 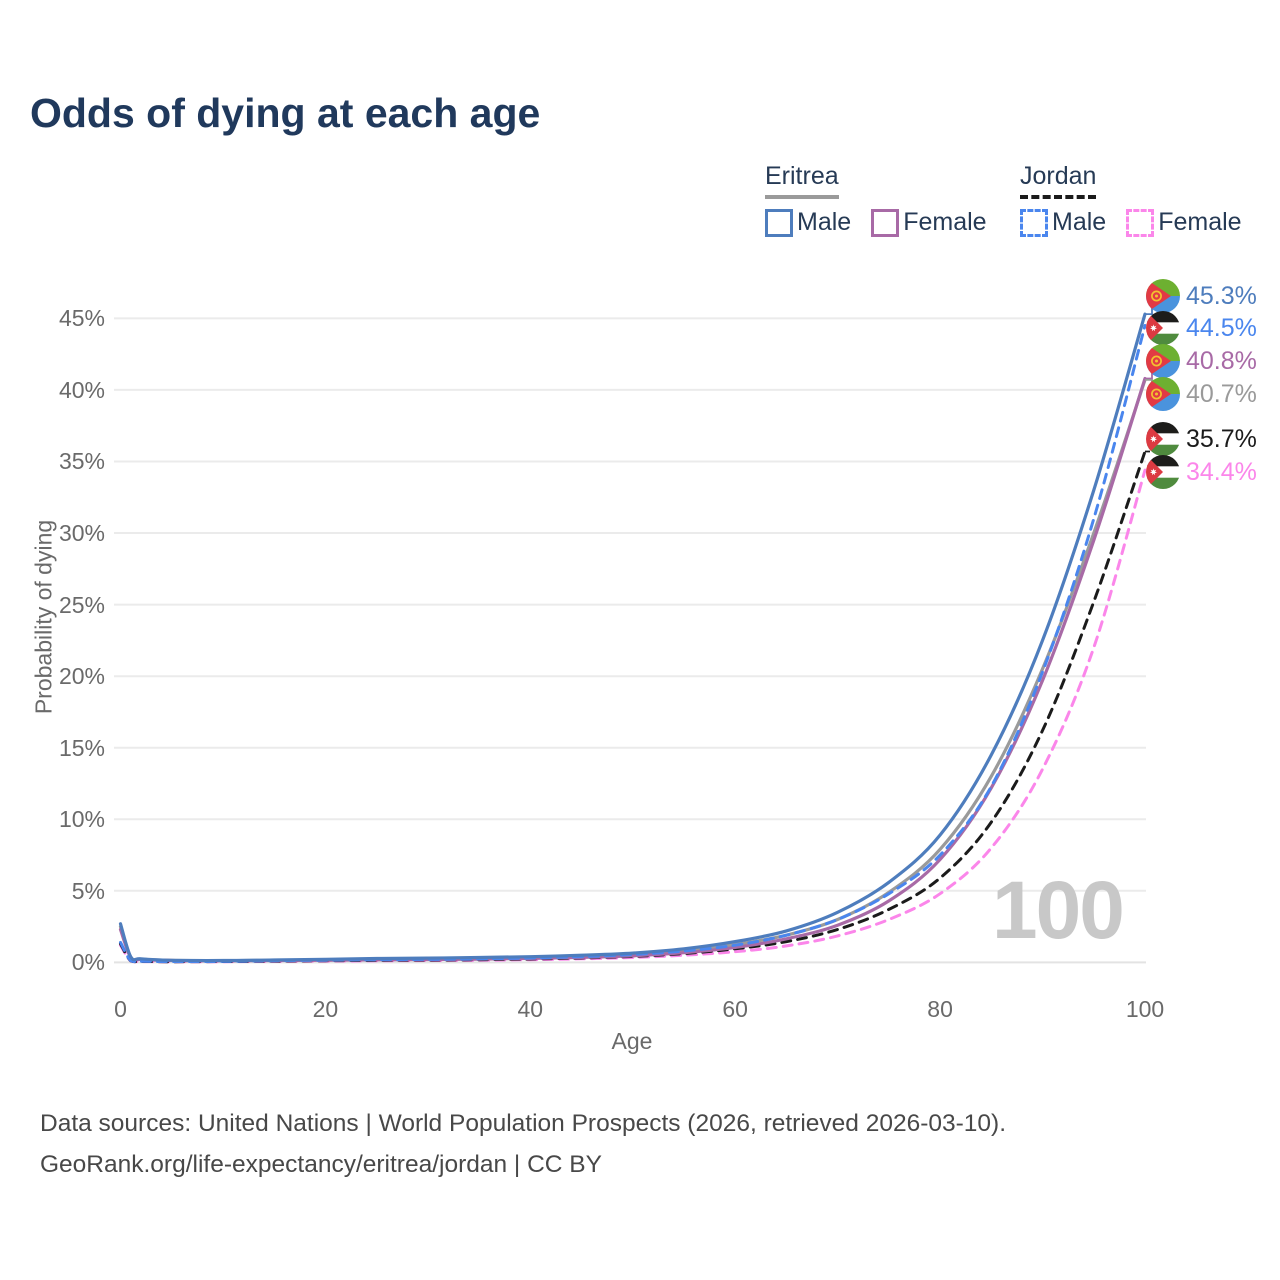 I want to click on legend-item-eritrea-male: Male, so click(x=808, y=222).